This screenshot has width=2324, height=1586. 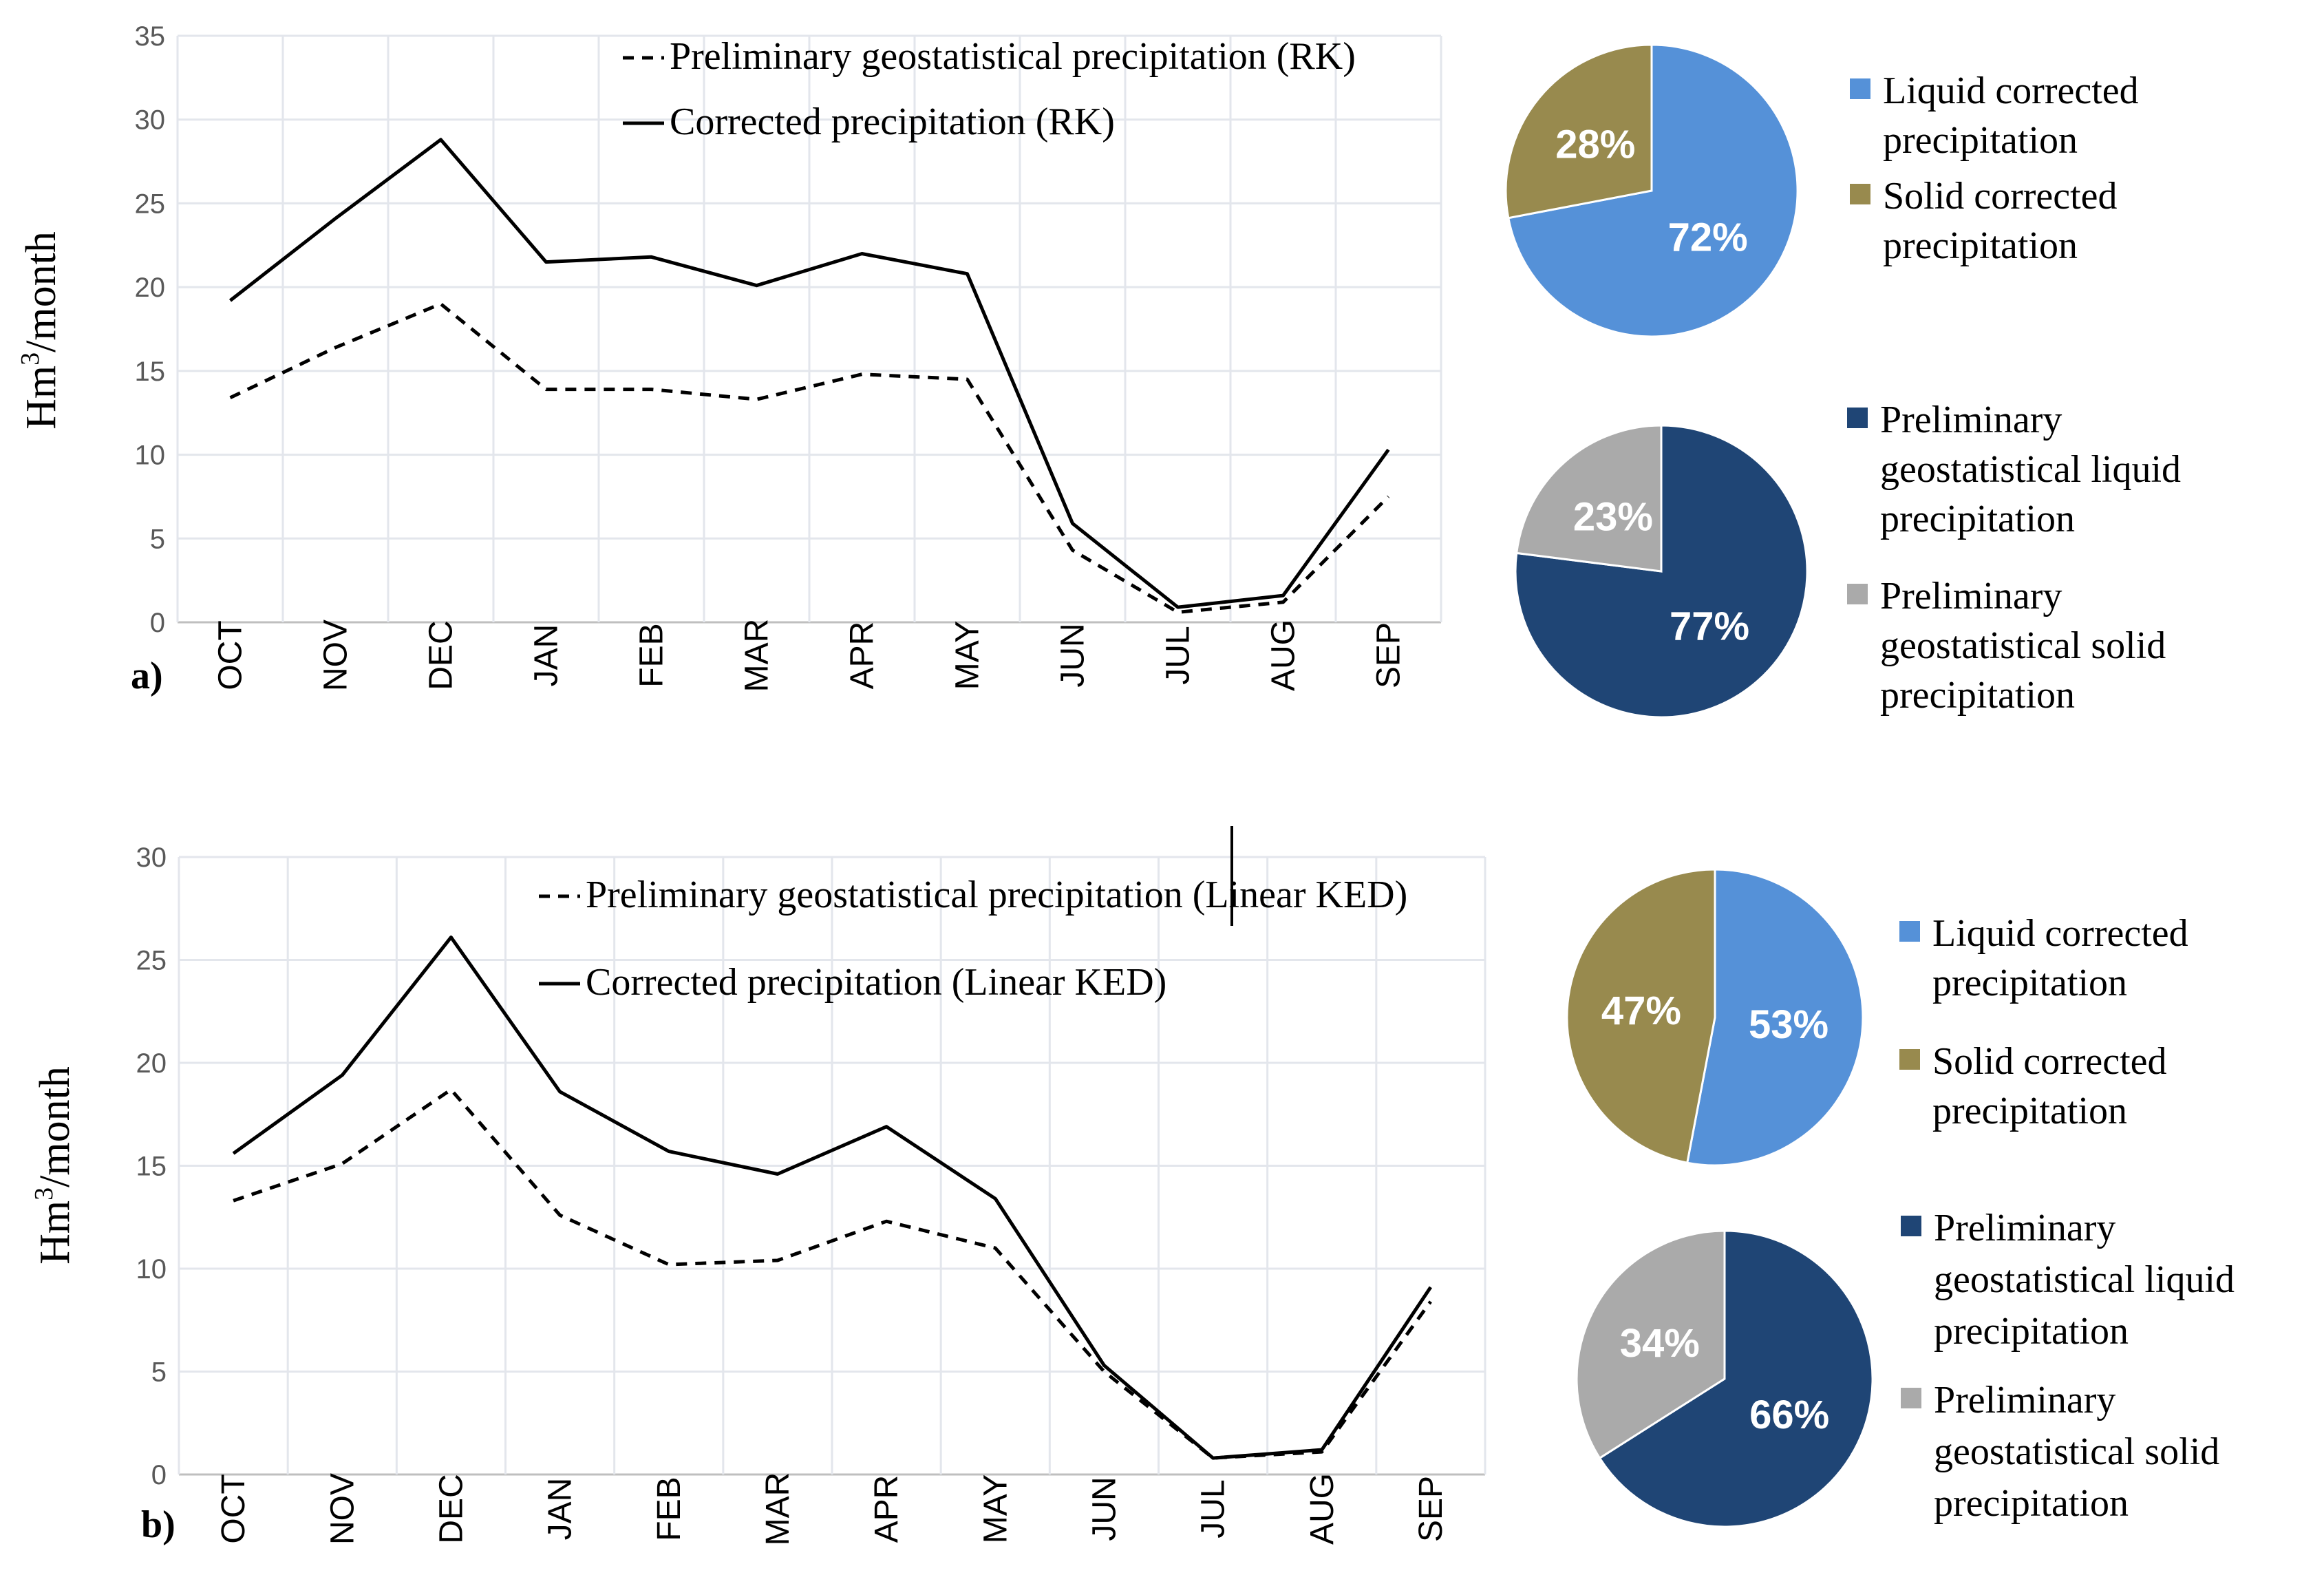 I want to click on series-line-preliminary, so click(x=832, y=1274).